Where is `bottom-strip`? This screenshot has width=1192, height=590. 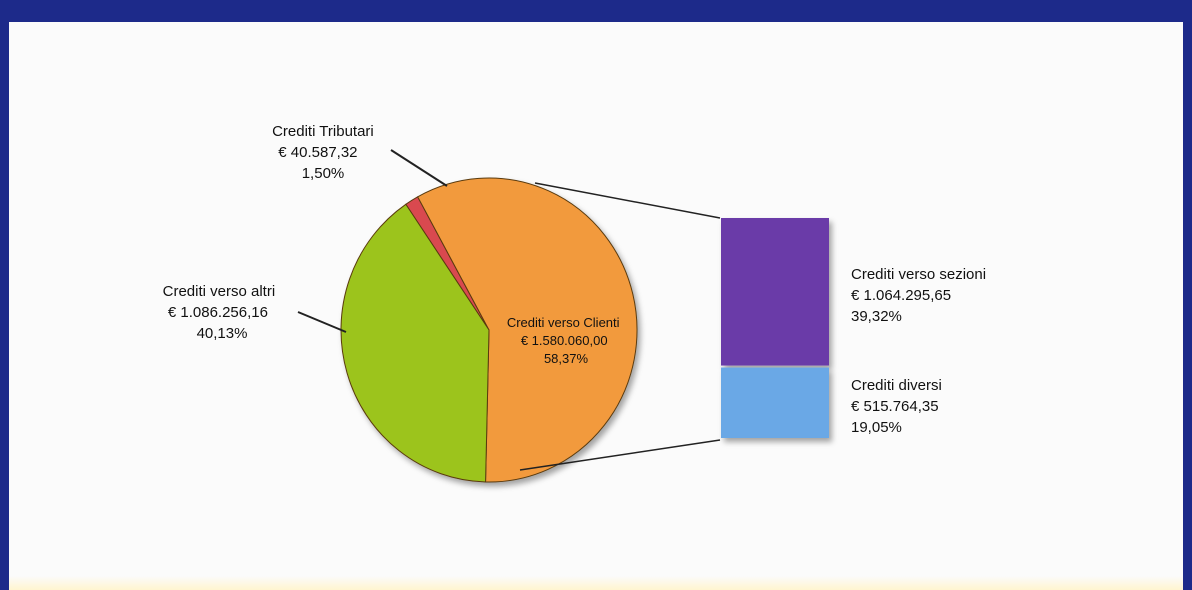
bottom-strip is located at coordinates (596, 583).